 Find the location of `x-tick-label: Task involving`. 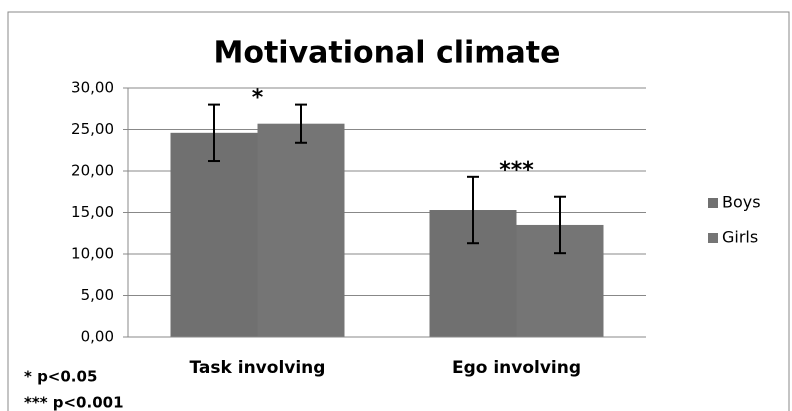

x-tick-label: Task involving is located at coordinates (258, 368).